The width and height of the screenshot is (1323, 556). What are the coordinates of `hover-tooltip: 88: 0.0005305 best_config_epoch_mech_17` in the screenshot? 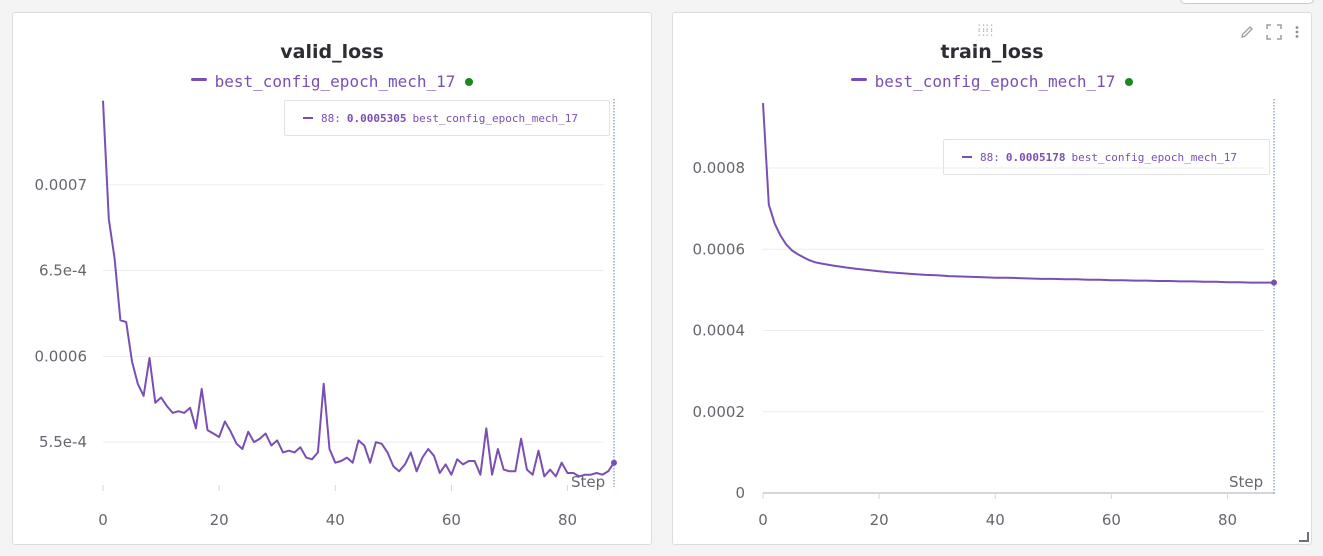 It's located at (447, 118).